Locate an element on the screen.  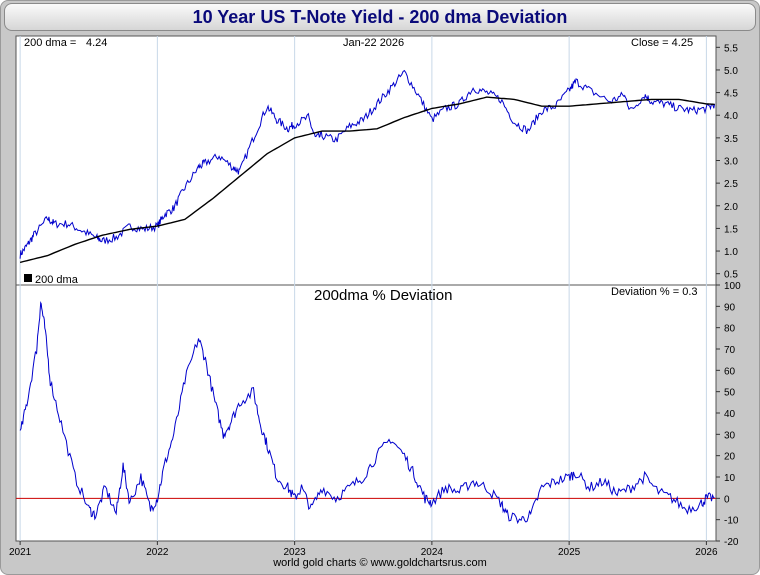
y-tick-label-bottom: 80 is located at coordinates (730, 329).